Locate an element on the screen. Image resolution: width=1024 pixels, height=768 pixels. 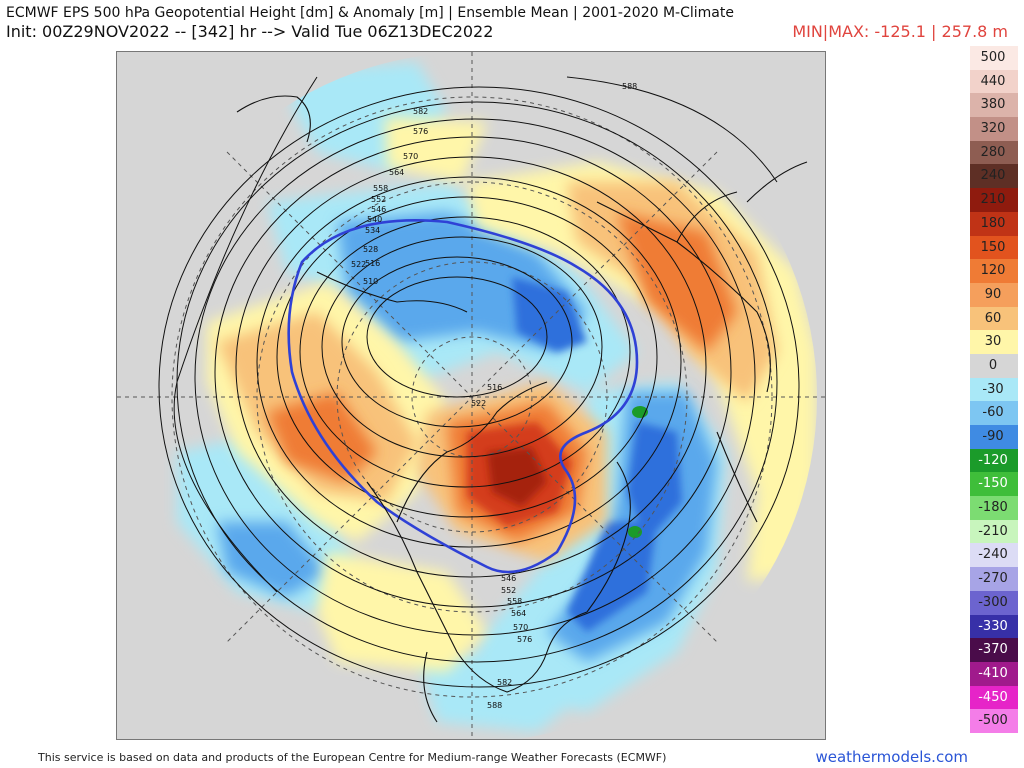
height-label: 534 is located at coordinates (372, 230).